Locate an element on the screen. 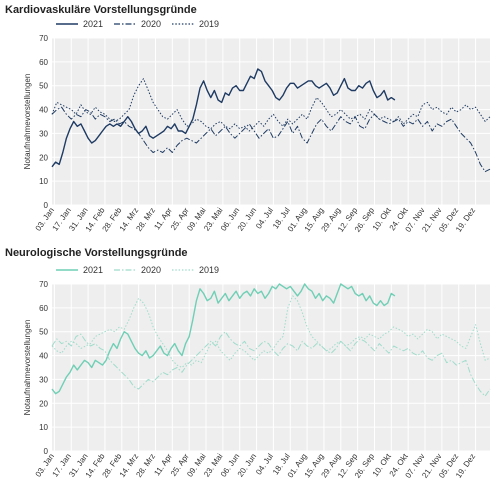 This screenshot has height=484, width=500. series-line-2021 is located at coordinates (223, 118).